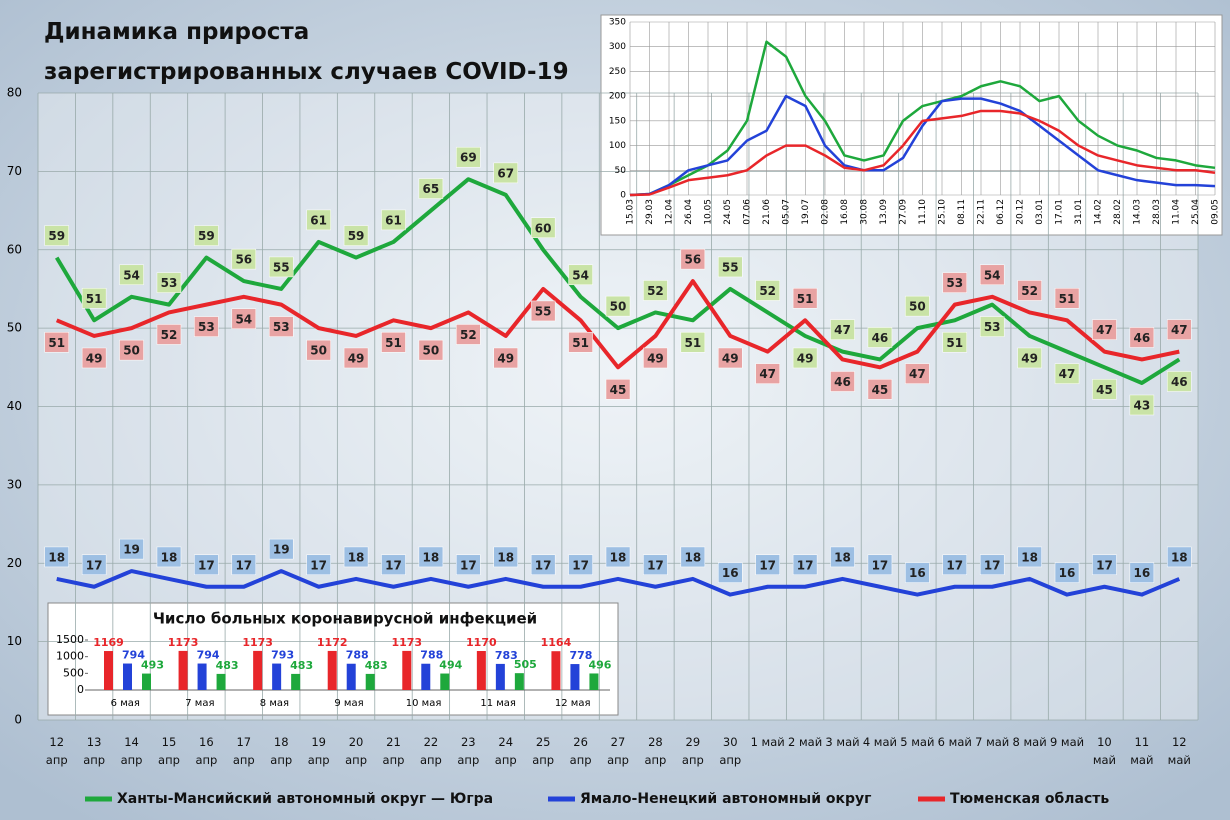 The height and width of the screenshot is (820, 1230). I want to click on data-label: 54, so click(580, 275).